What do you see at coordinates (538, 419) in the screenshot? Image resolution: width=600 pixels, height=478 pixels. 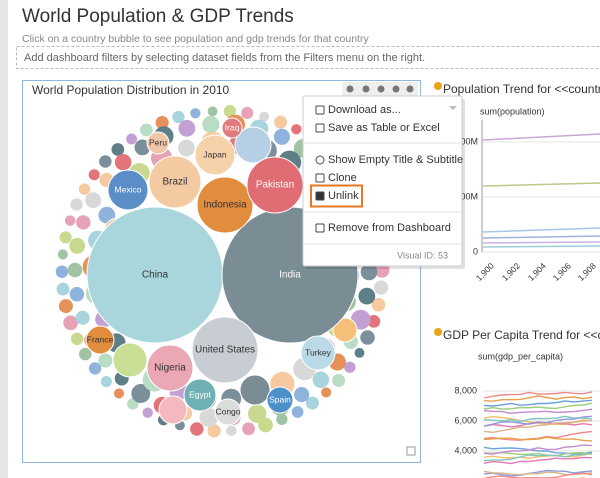 I see `trend-line` at bounding box center [538, 419].